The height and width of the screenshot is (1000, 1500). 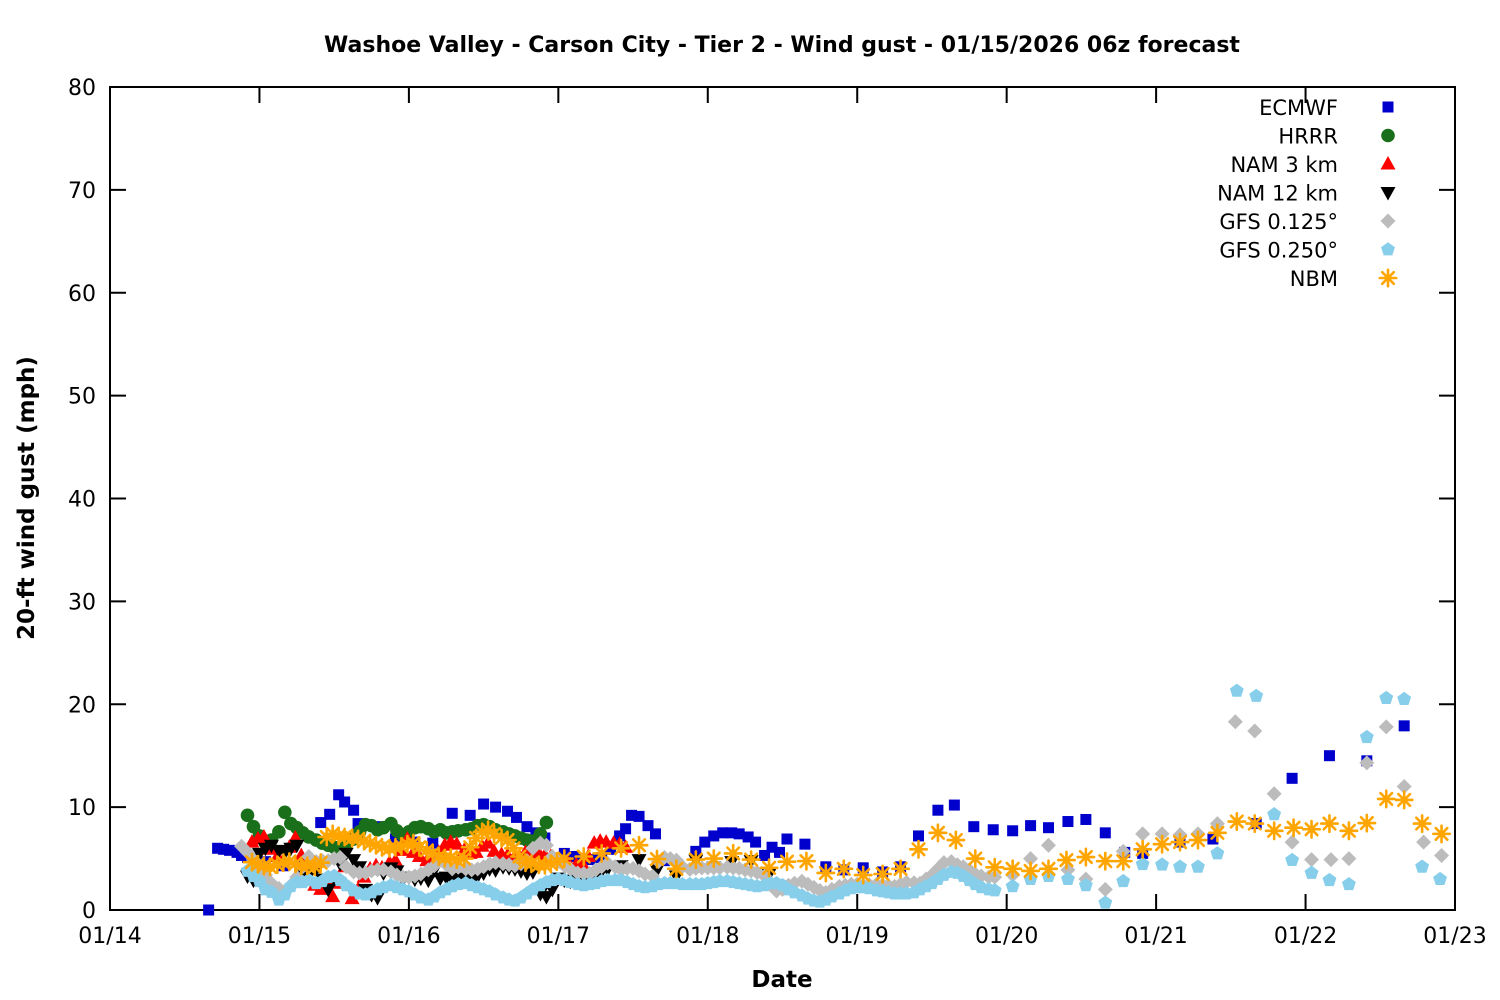 I want to click on legend-entry-ecmwf: ECMWF, so click(x=1326, y=108).